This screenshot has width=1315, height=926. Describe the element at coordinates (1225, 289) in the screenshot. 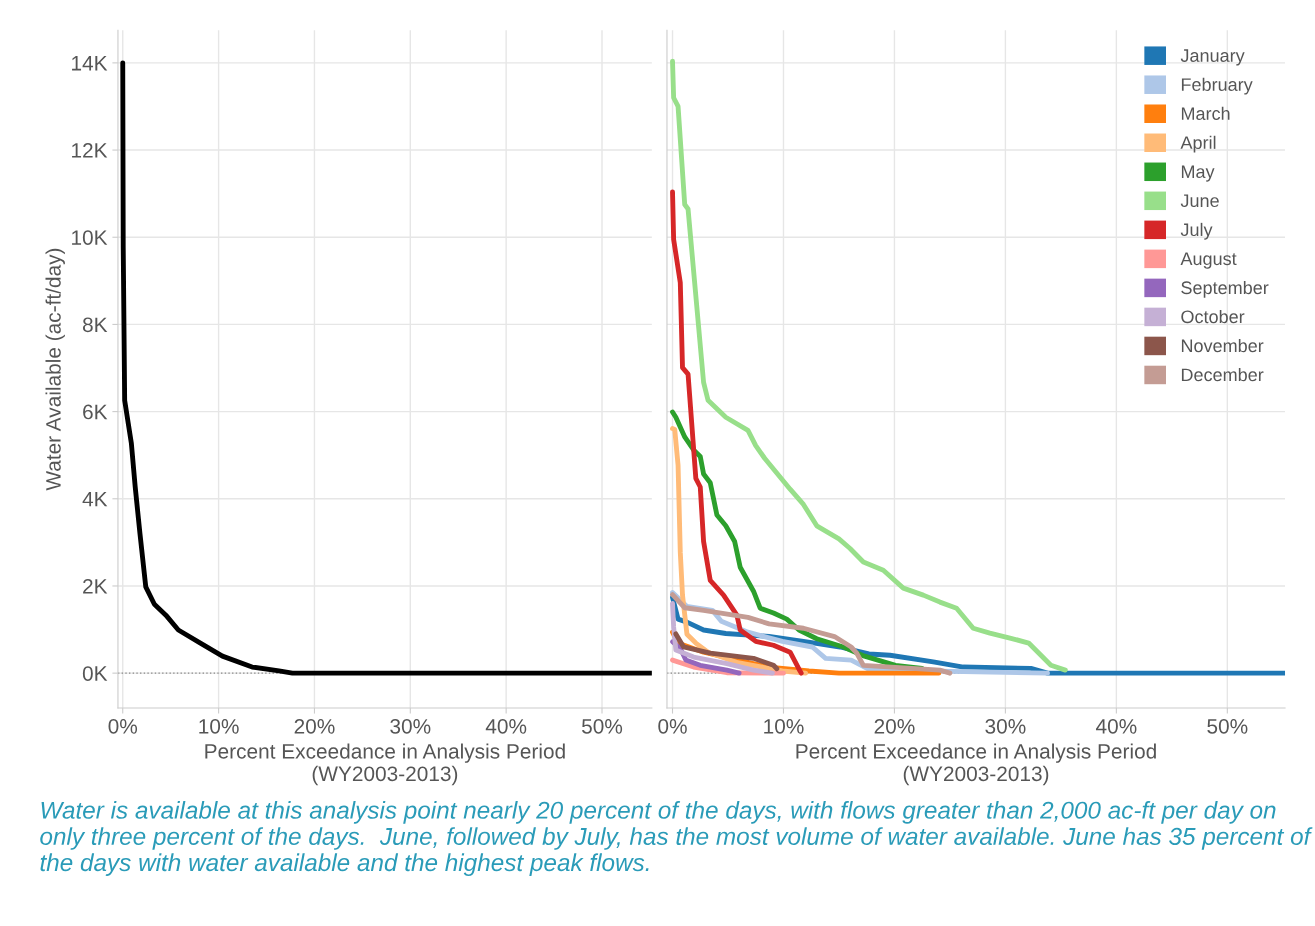

I see `legend-label: September` at that location.